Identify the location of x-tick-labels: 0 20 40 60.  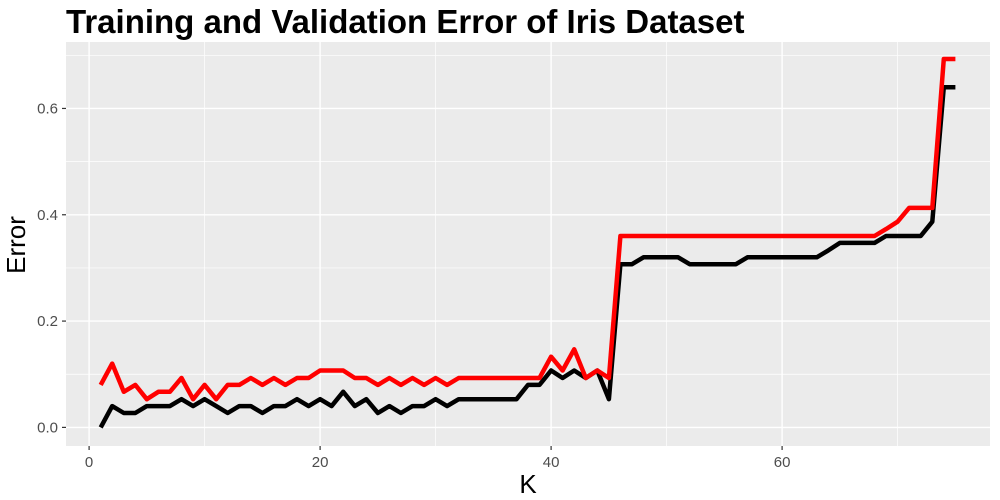
(438, 462).